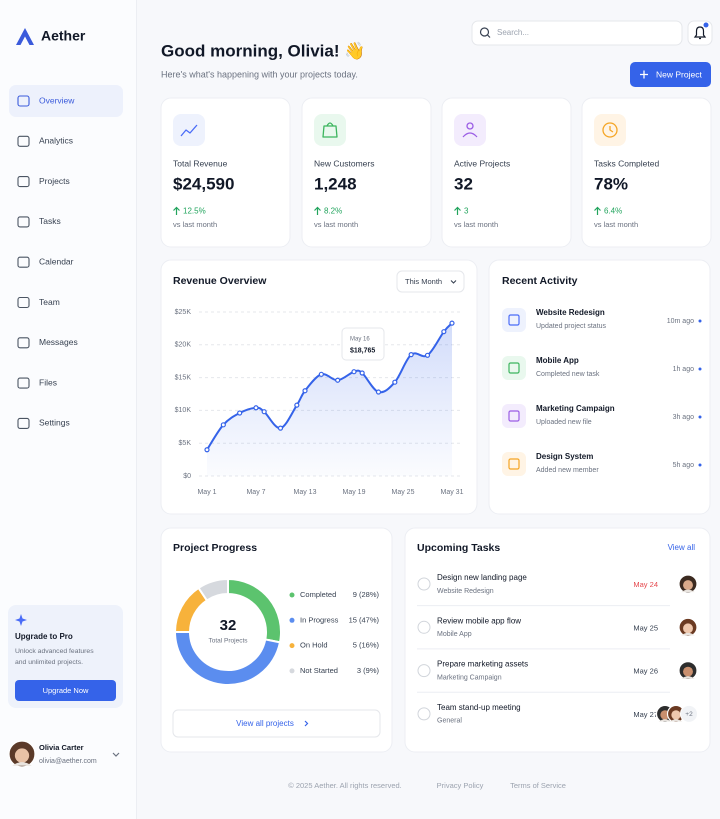 The width and height of the screenshot is (720, 819). I want to click on nav-item: Messages, so click(58, 342).